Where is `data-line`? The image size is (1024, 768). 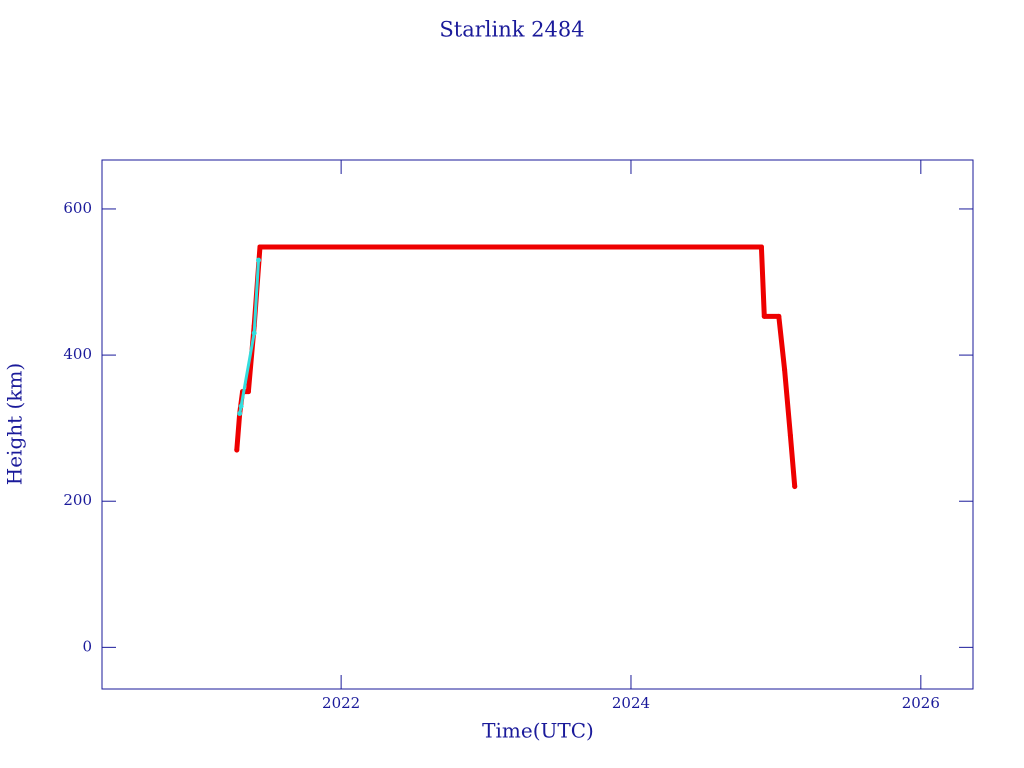
data-line is located at coordinates (249, 337).